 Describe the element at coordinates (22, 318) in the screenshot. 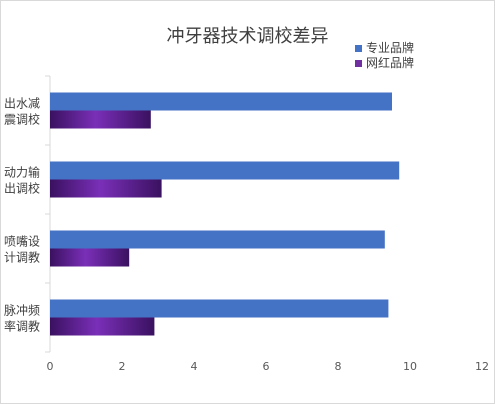

I see `category-label: 脉冲频率调教` at that location.